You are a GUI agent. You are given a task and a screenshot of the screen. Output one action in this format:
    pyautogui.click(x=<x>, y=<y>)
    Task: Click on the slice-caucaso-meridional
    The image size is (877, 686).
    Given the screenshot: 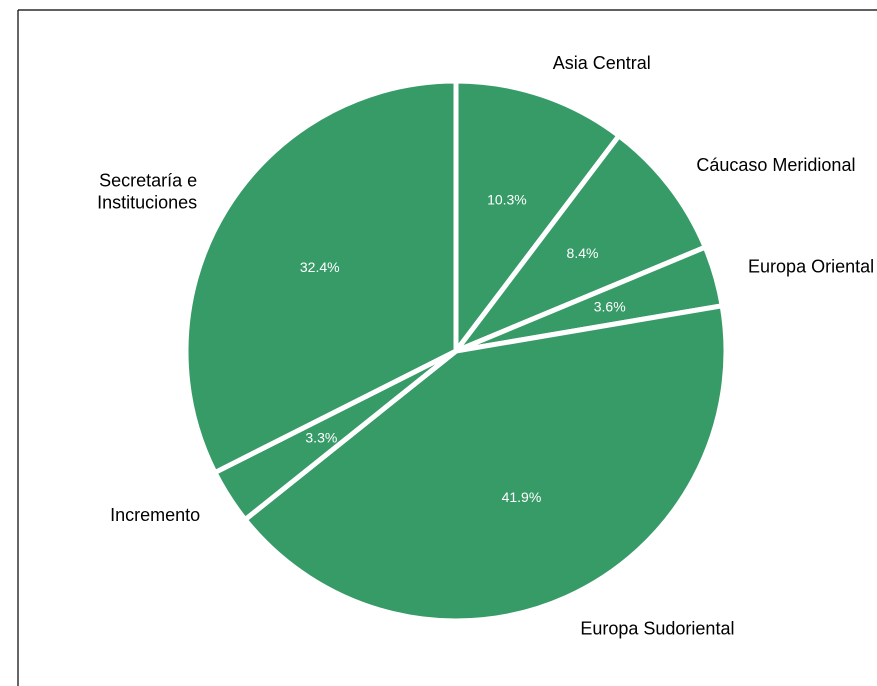 What is the action you would take?
    pyautogui.click(x=578, y=244)
    